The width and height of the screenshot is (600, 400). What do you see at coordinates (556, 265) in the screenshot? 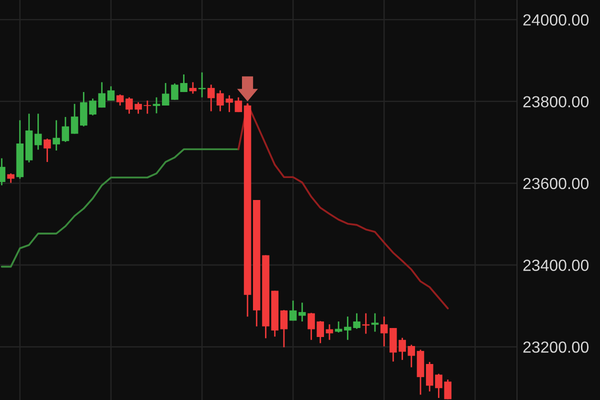
I see `y-tick-label: 23400.00` at bounding box center [556, 265].